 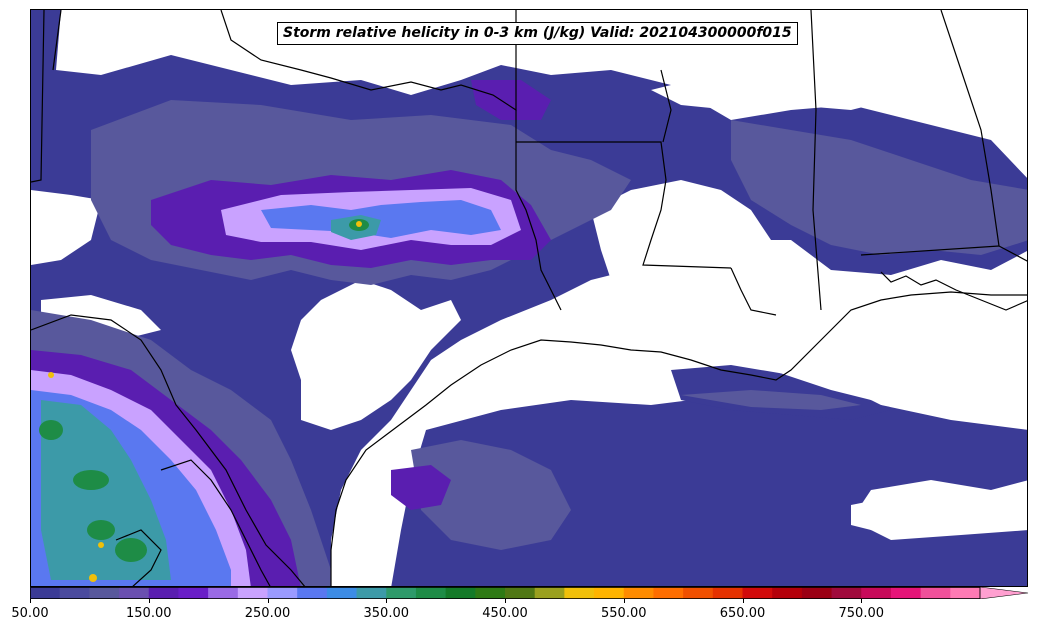 I want to click on colorbar, so click(x=529, y=593).